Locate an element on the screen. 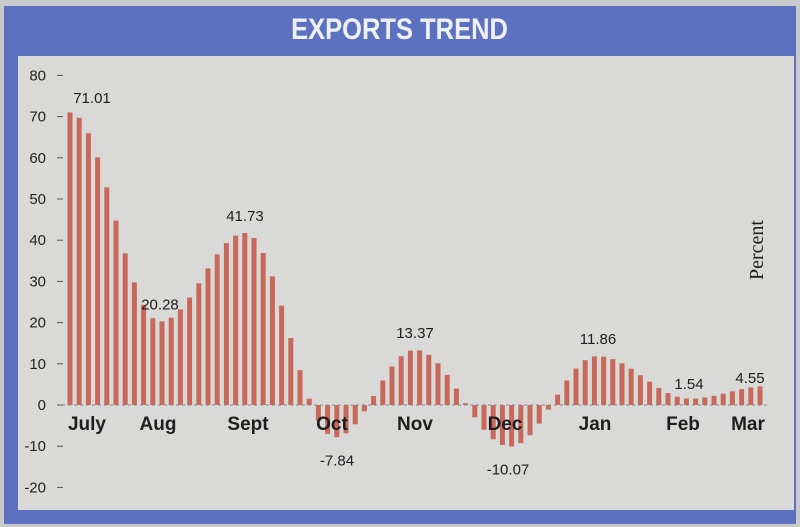 The width and height of the screenshot is (800, 527). month-label: July is located at coordinates (87, 424).